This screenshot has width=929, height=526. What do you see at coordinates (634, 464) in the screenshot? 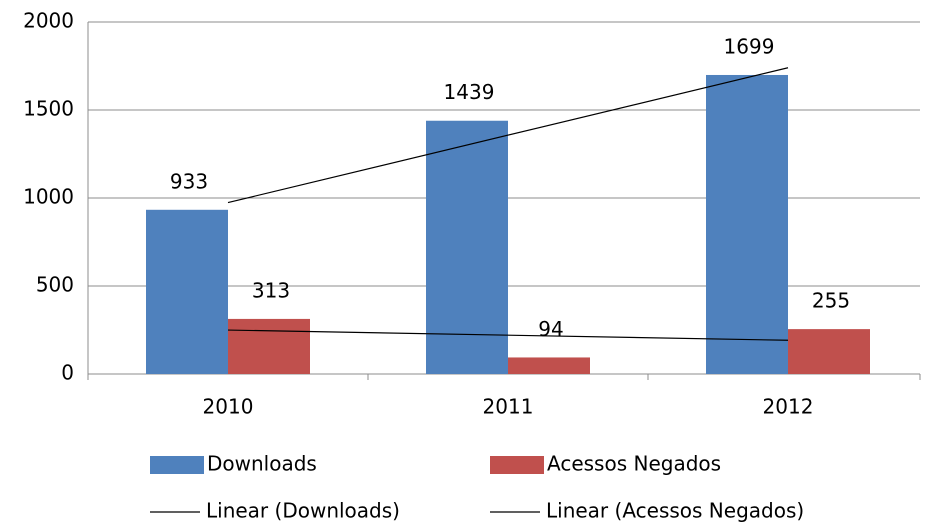
I see `legend-label: Acessos Negados` at bounding box center [634, 464].